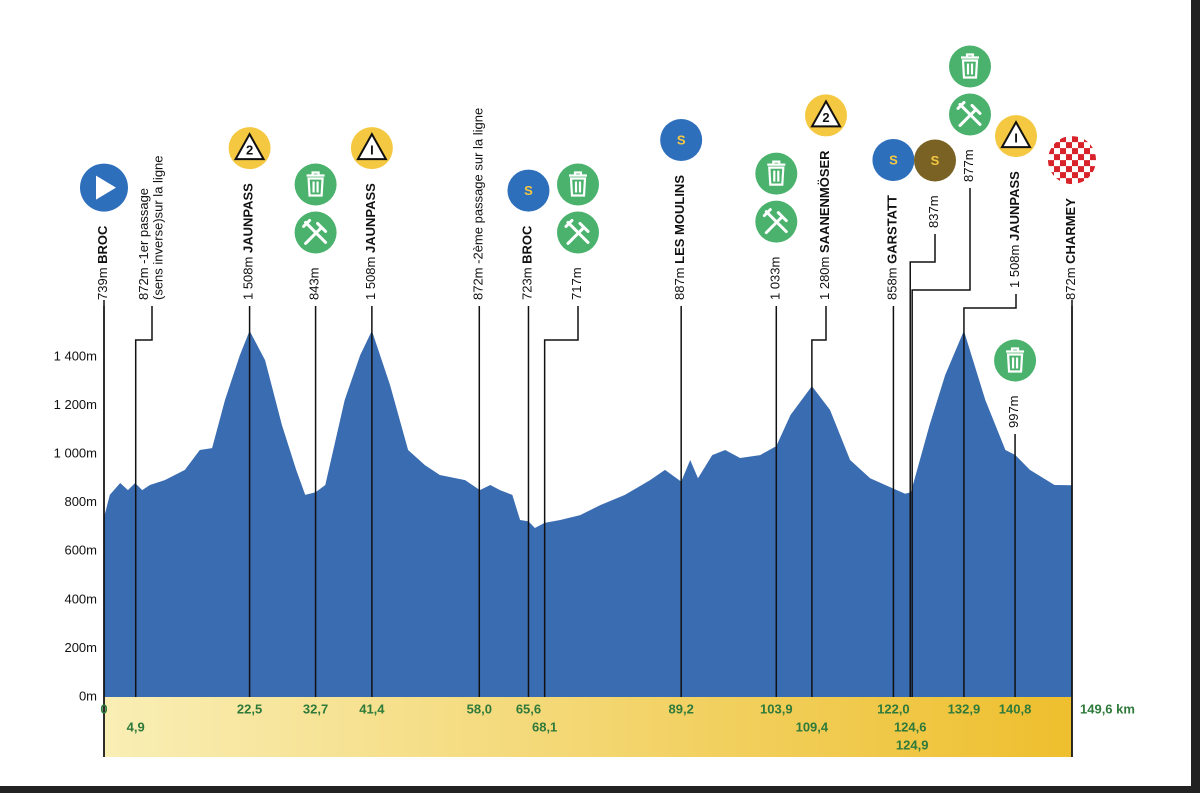  Describe the element at coordinates (680, 219) in the screenshot. I see `point-name: LES MOULINS` at that location.